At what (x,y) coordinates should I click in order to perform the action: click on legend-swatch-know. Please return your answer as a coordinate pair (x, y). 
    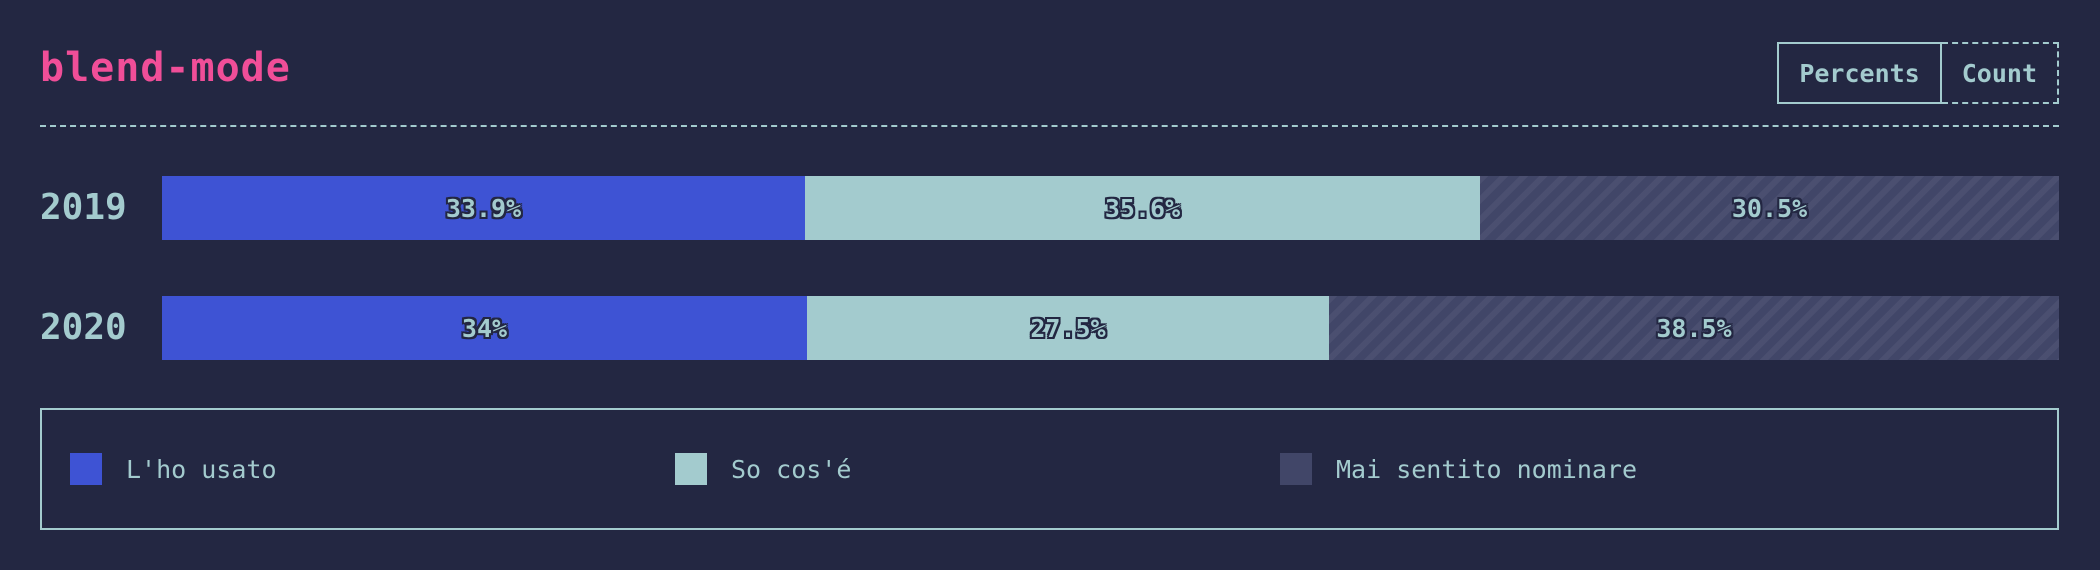
    Looking at the image, I should click on (691, 469).